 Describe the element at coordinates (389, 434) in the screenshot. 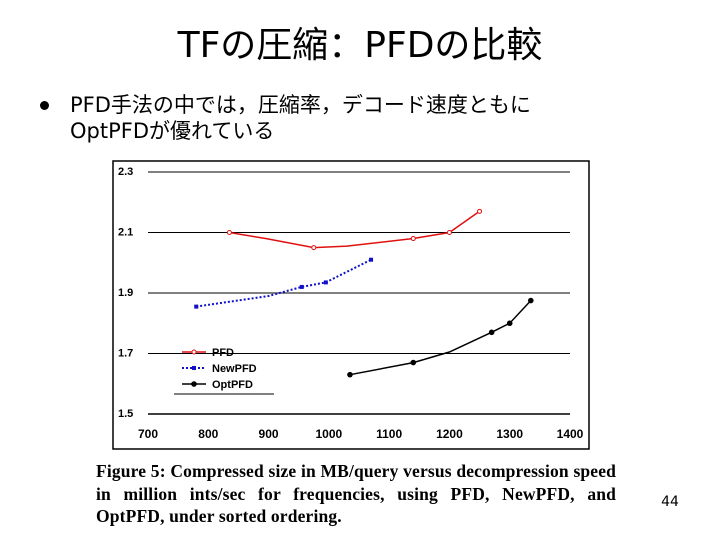

I see `x-tick-label: 1100` at that location.